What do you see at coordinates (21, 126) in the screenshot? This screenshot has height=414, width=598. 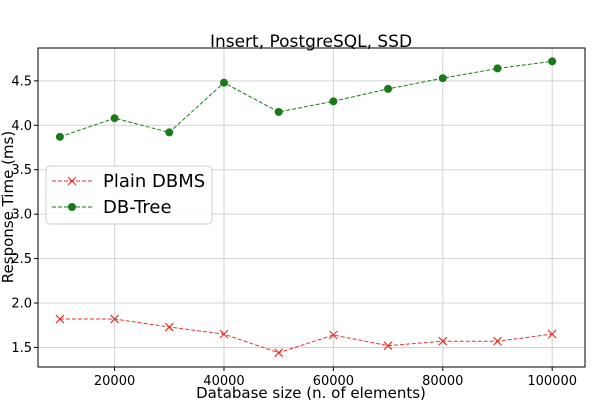 I see `y-tick-label: 4.0` at bounding box center [21, 126].